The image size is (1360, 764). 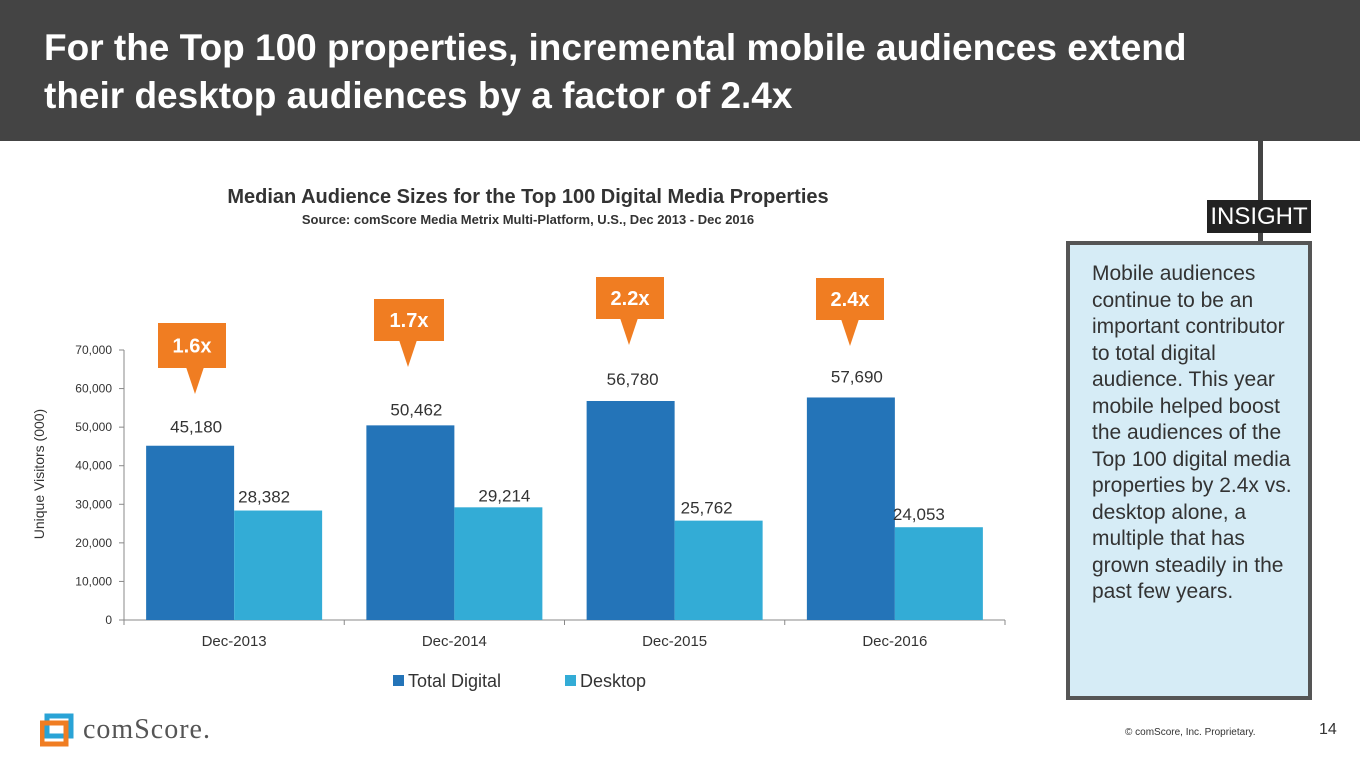 What do you see at coordinates (1328, 729) in the screenshot?
I see `page-number: 14` at bounding box center [1328, 729].